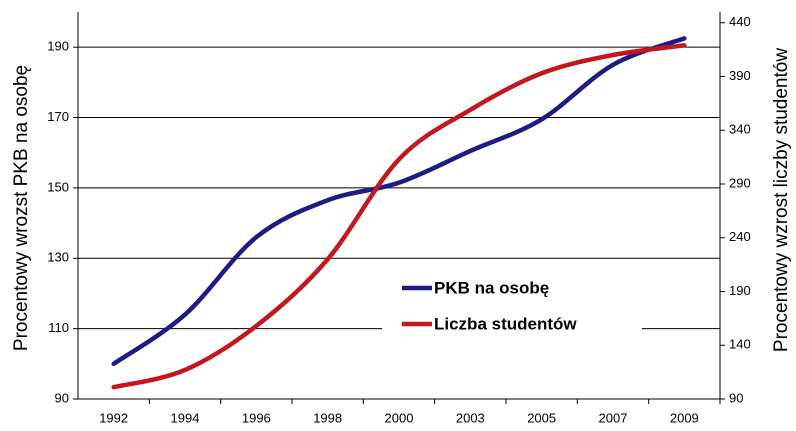 This screenshot has height=431, width=796. I want to click on x-tick-label: 2007, so click(613, 417).